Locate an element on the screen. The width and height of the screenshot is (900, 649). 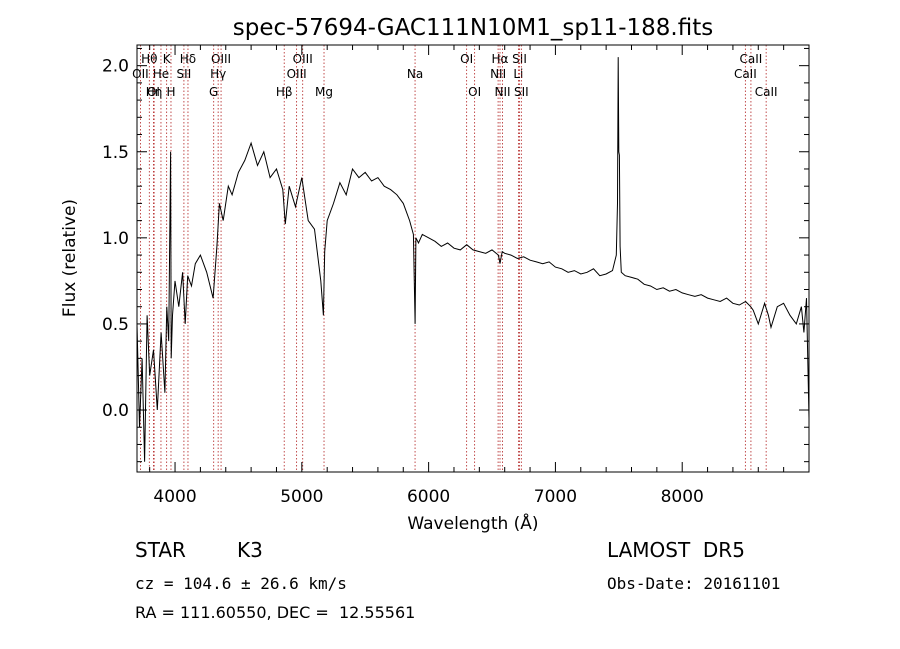
line-marker-label: Mg is located at coordinates (324, 92).